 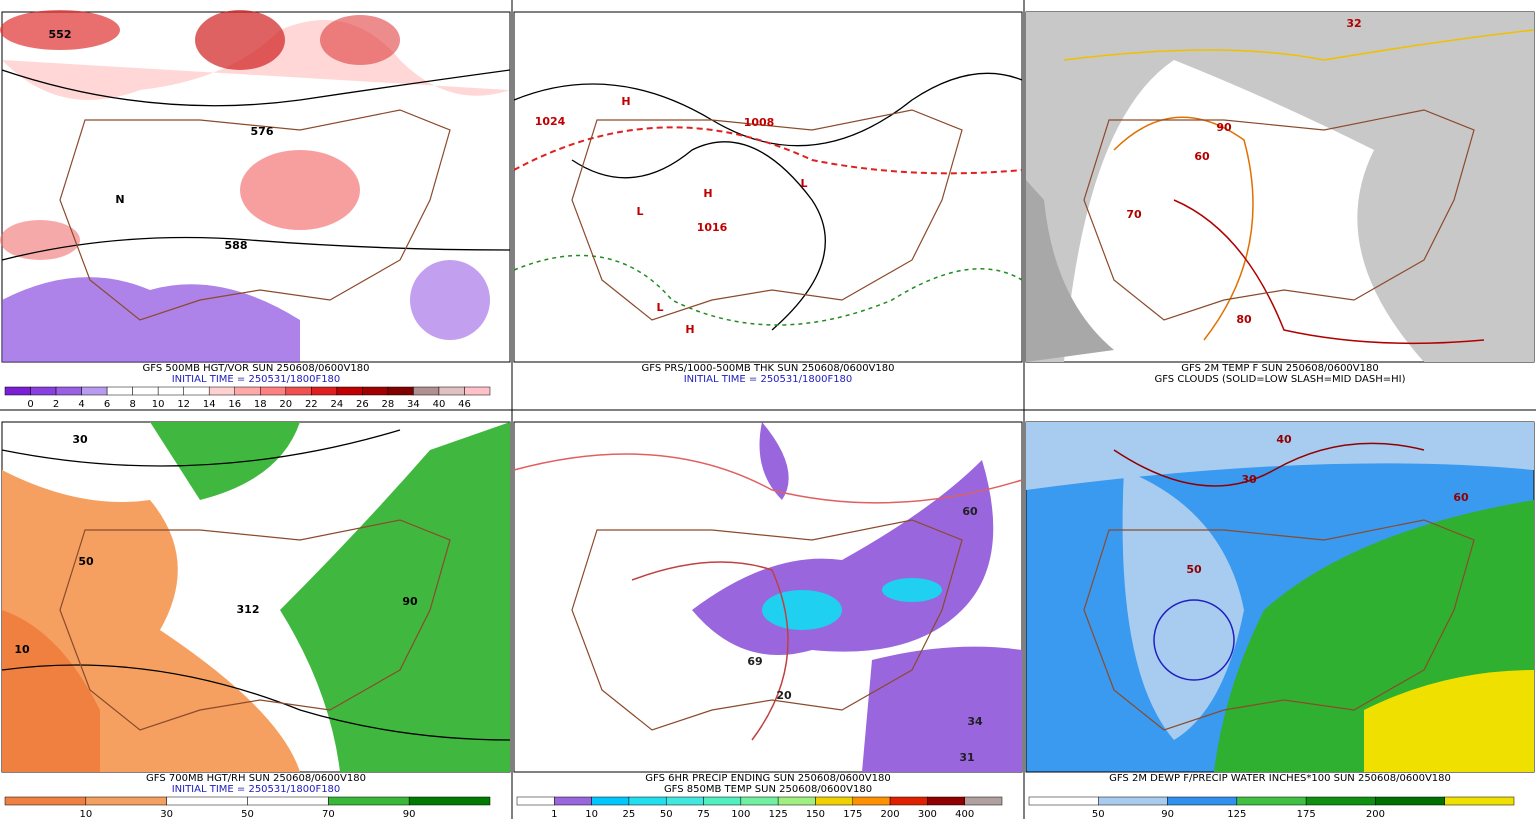 What do you see at coordinates (712, 227) in the screenshot?
I see `map-label: 1016` at bounding box center [712, 227].